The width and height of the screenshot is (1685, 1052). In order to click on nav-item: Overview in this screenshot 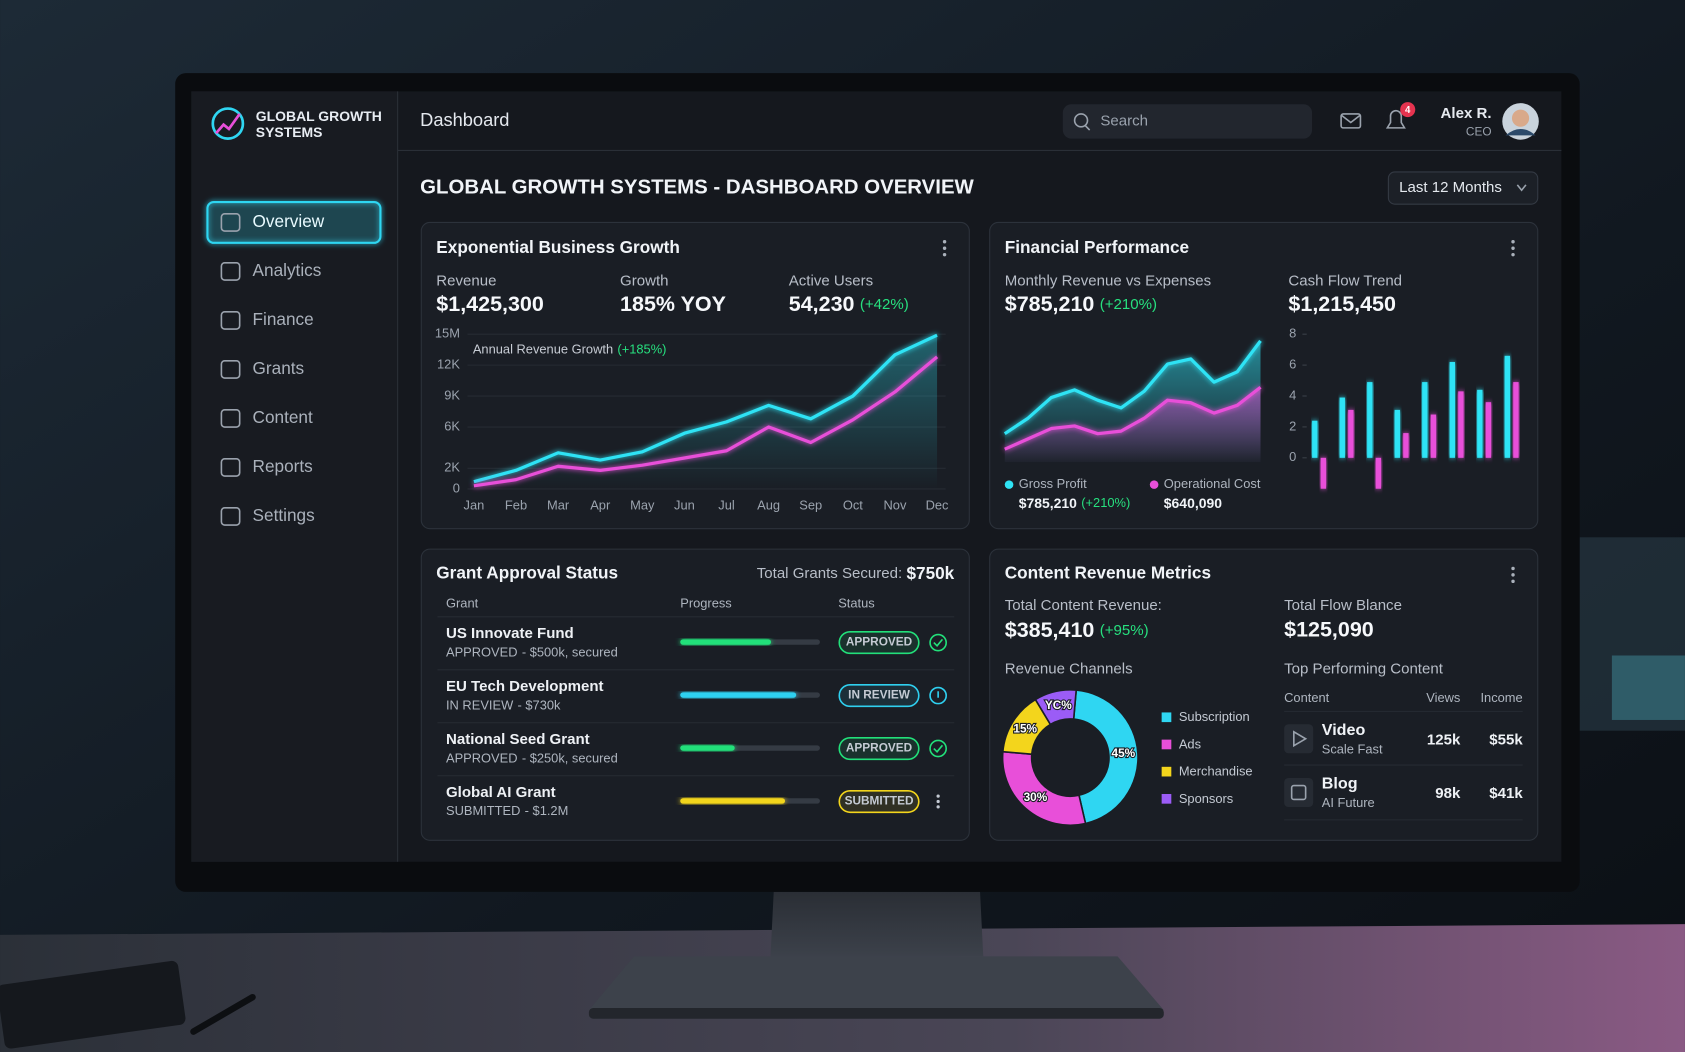, I will do `click(294, 222)`.